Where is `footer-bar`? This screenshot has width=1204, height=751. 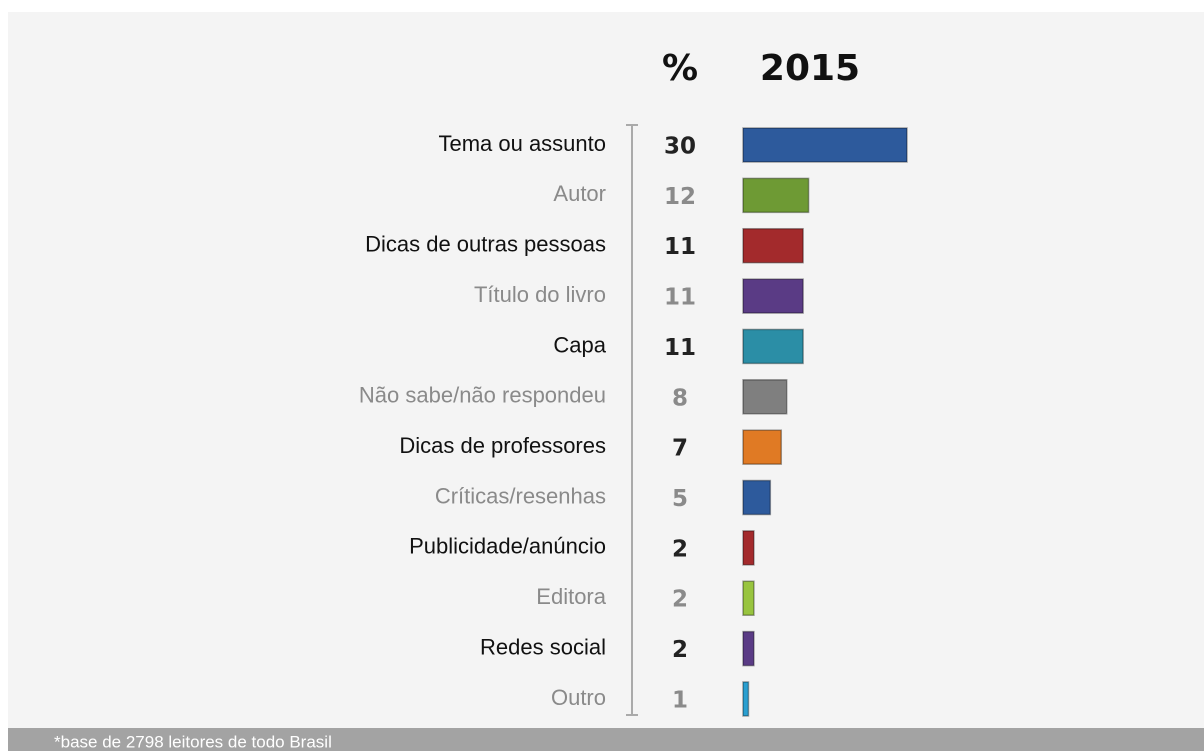 footer-bar is located at coordinates (606, 739).